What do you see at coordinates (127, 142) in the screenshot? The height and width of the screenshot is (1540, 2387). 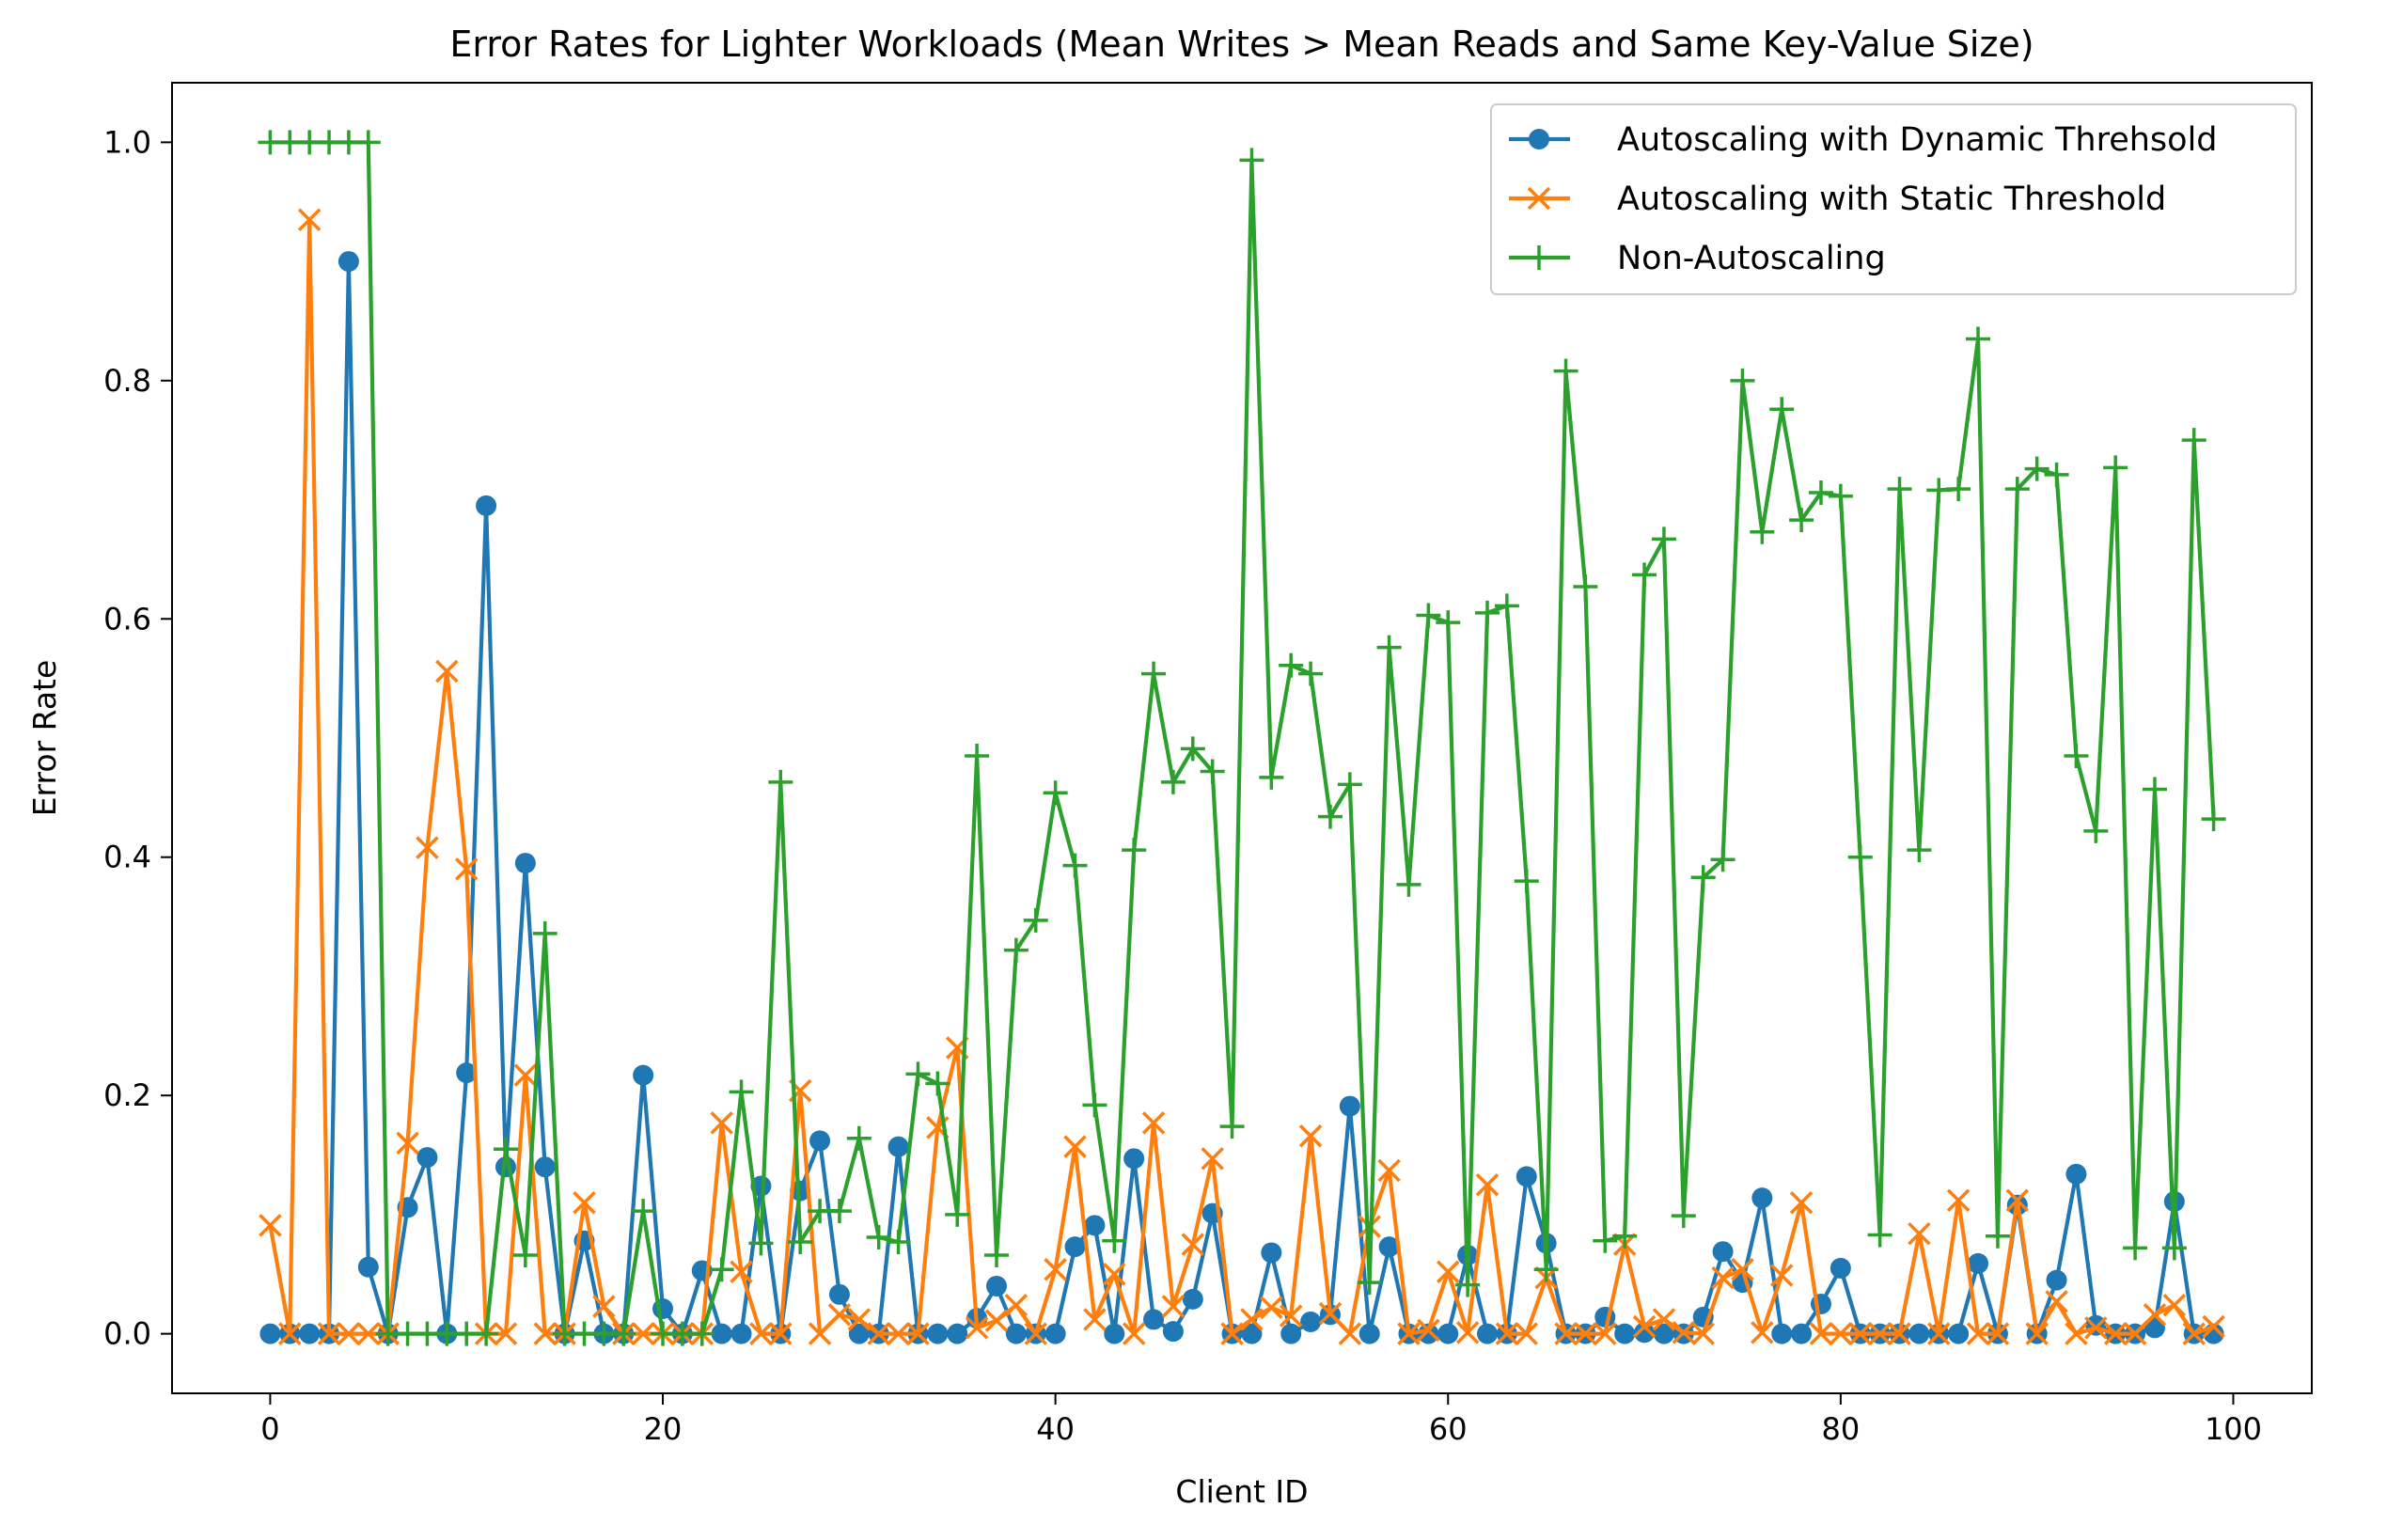 I see `y-tick-label: 1.0` at bounding box center [127, 142].